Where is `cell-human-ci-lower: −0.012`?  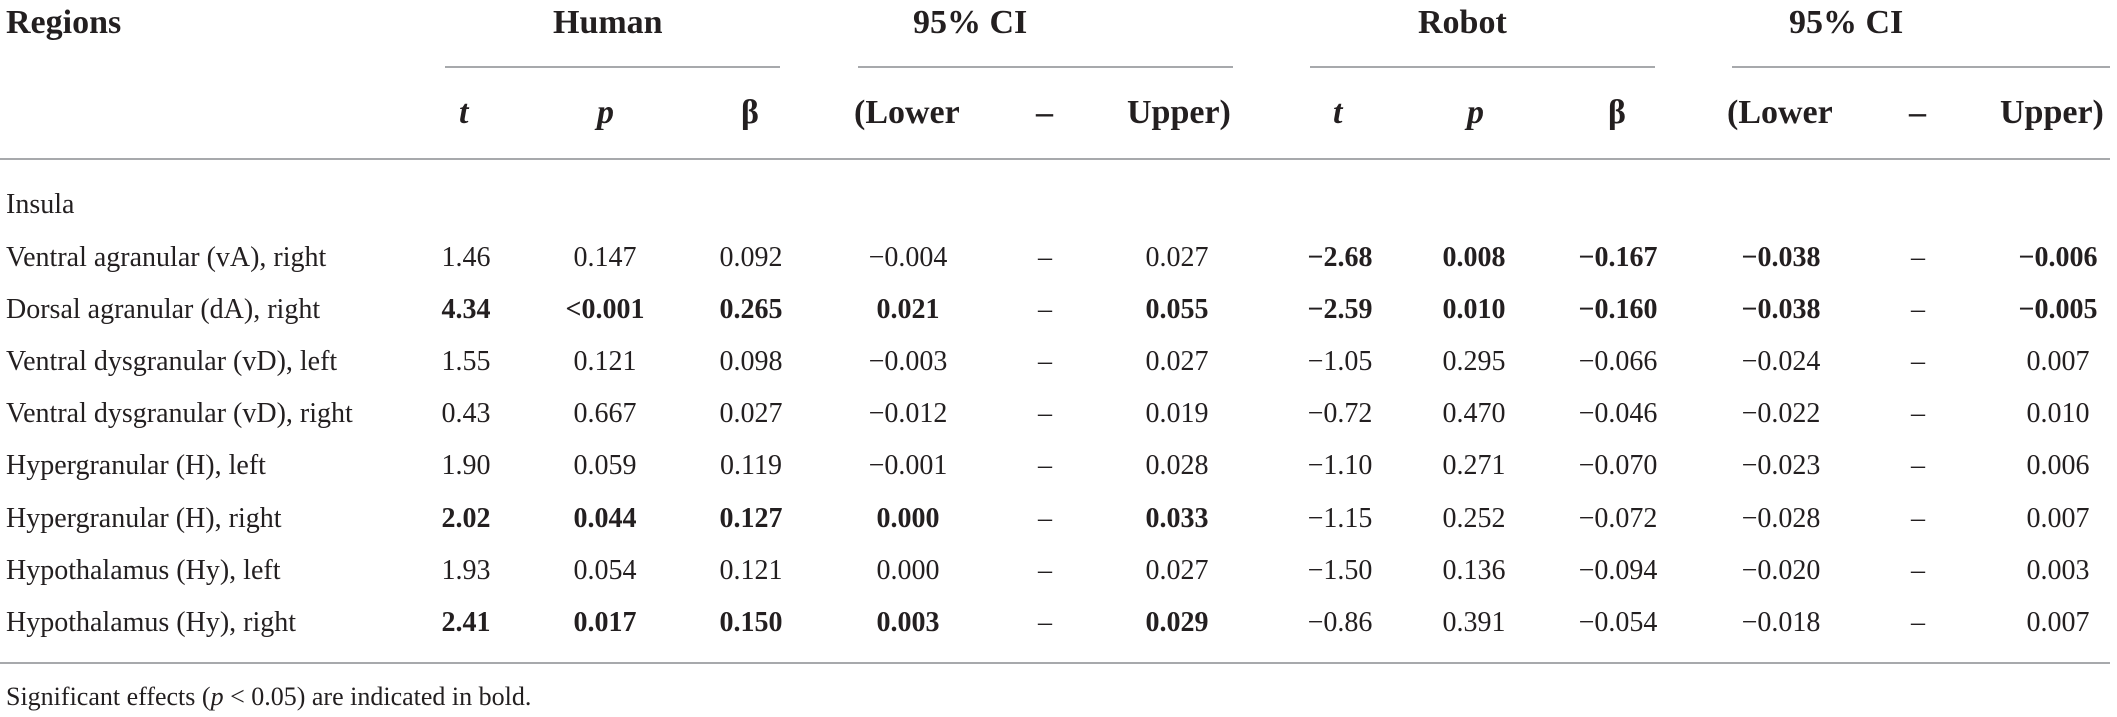 cell-human-ci-lower: −0.012 is located at coordinates (908, 413).